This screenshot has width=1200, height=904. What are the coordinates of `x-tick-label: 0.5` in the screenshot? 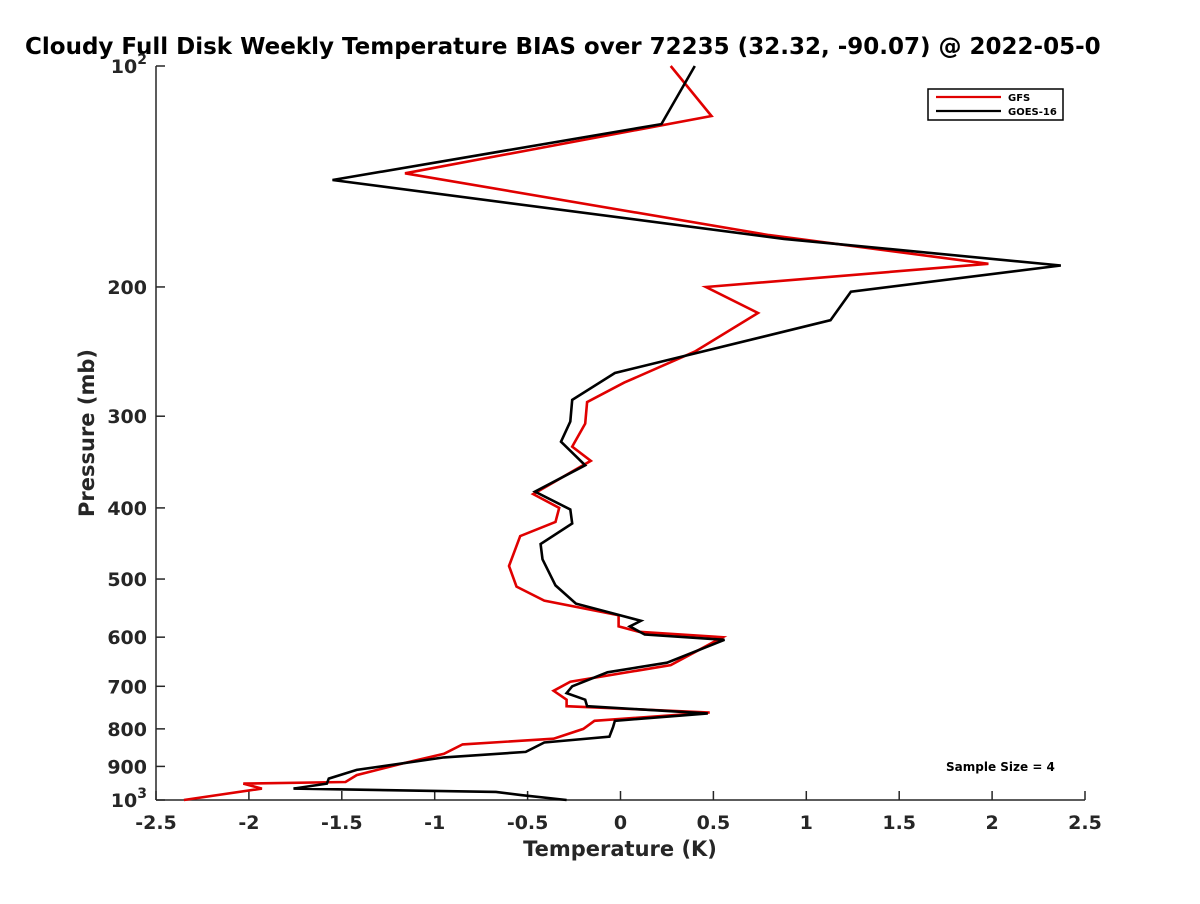 It's located at (714, 823).